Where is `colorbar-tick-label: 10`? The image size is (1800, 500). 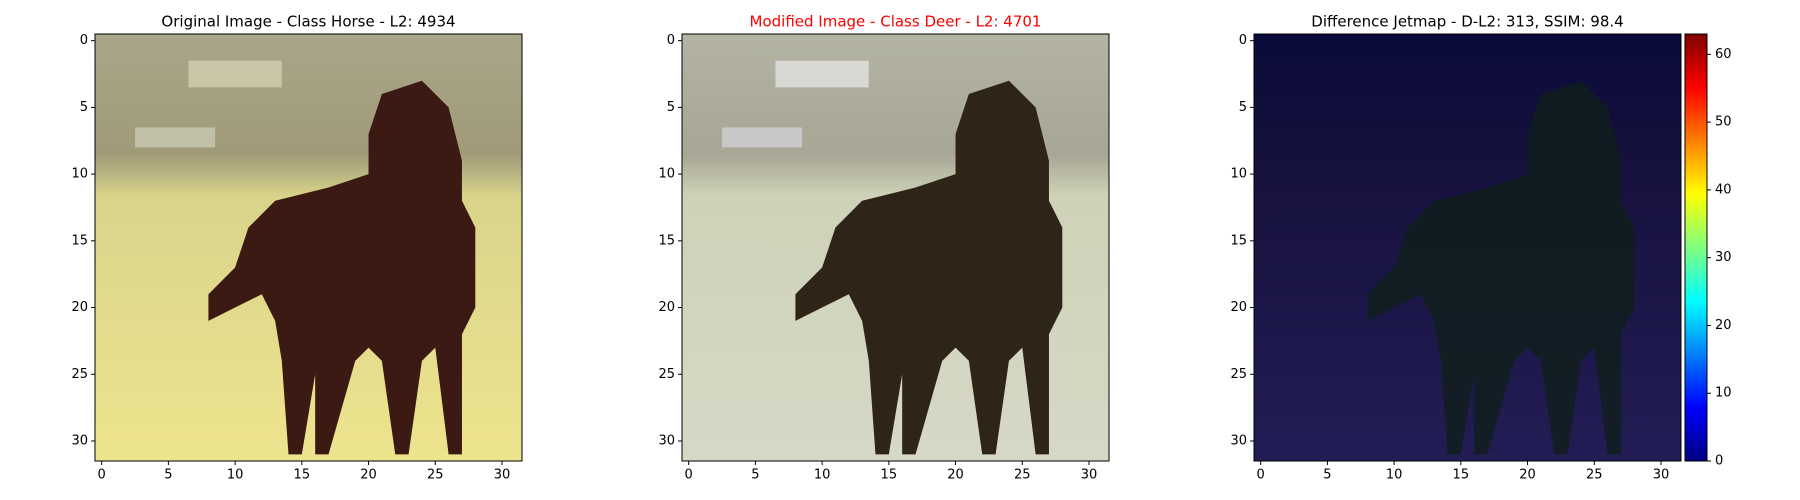
colorbar-tick-label: 10 is located at coordinates (1723, 393).